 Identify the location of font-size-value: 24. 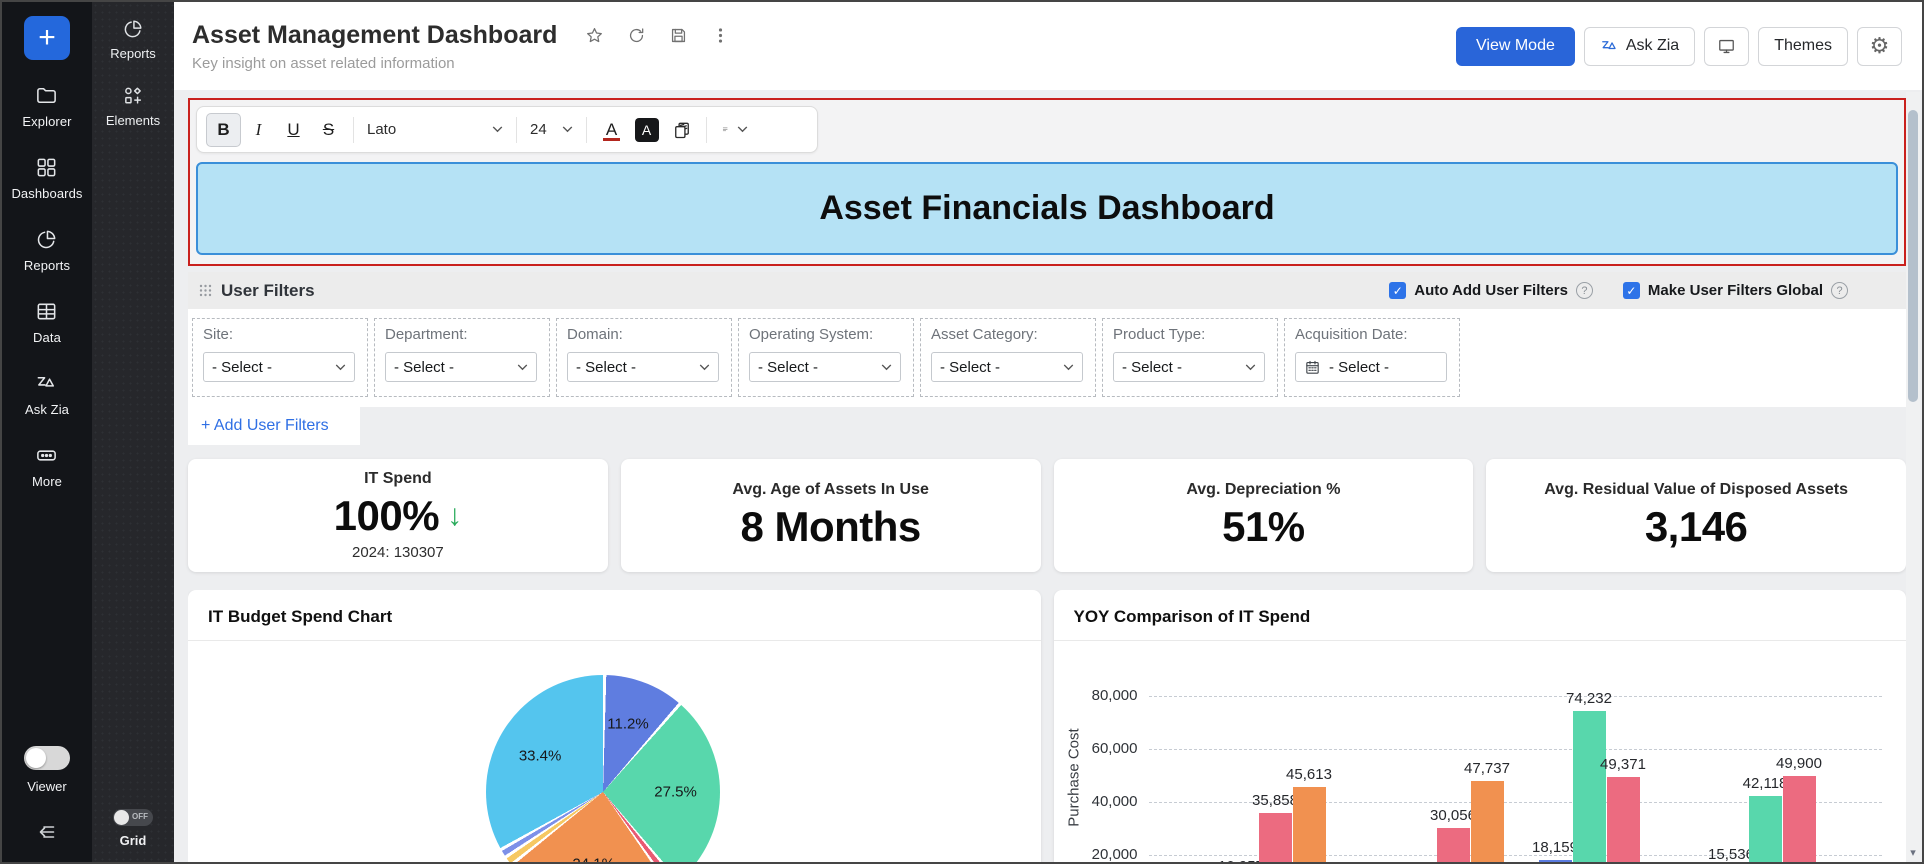
(538, 129).